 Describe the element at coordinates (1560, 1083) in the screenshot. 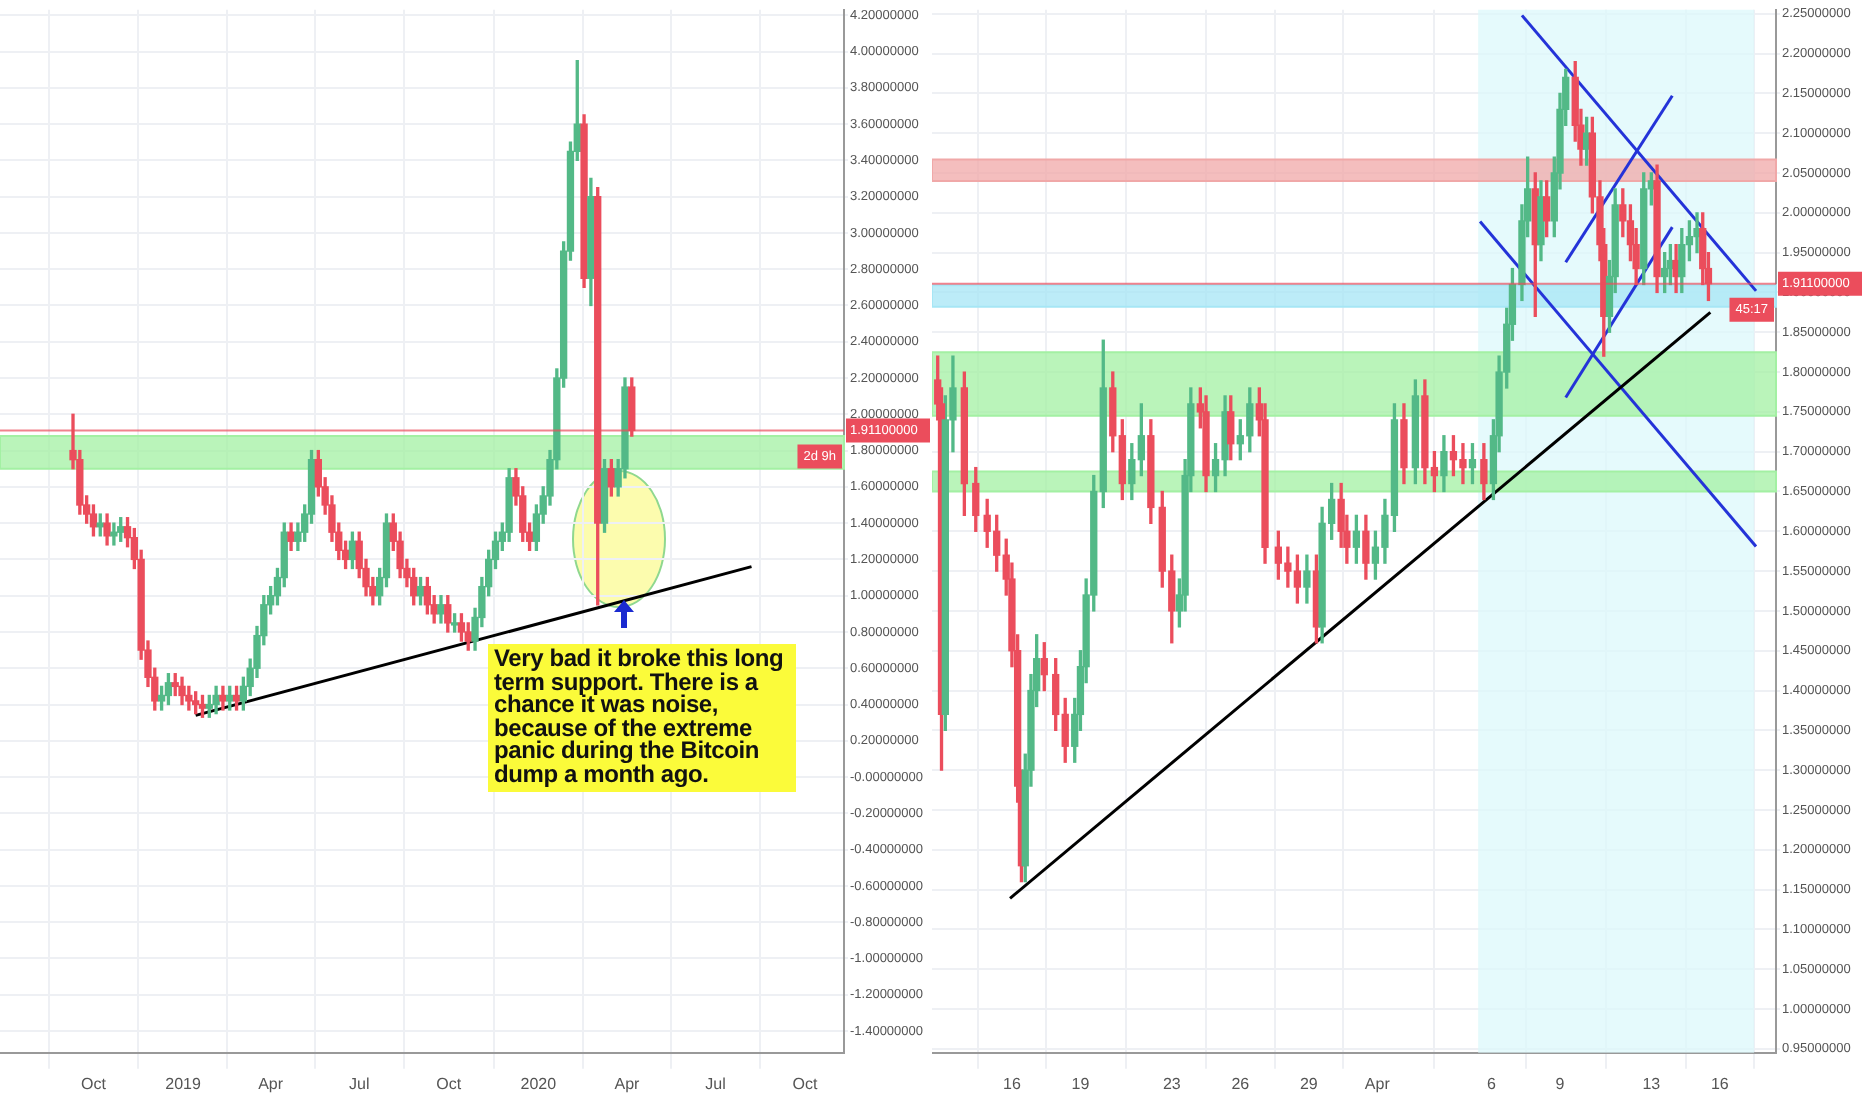

I see `x-tick-label: 9` at that location.